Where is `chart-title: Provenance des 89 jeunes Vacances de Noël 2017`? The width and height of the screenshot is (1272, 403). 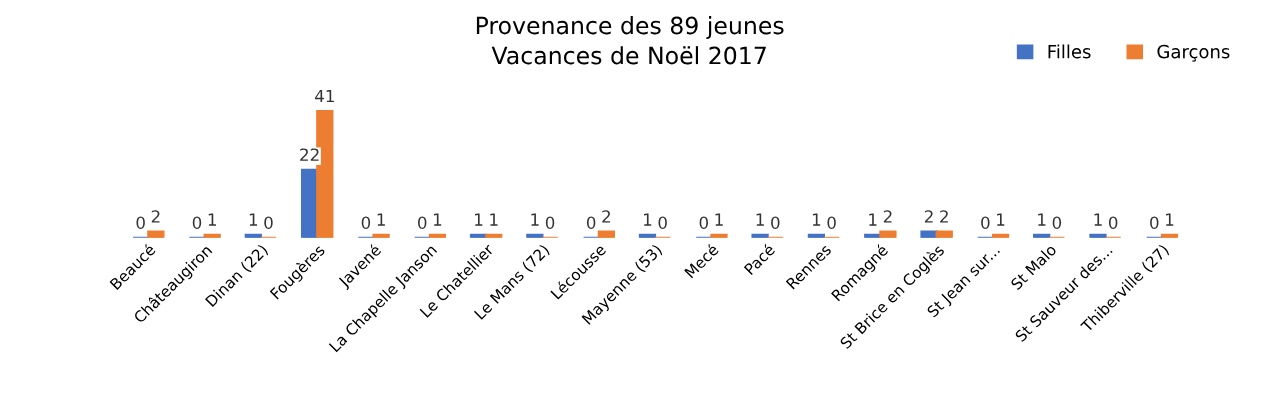 chart-title: Provenance des 89 jeunes Vacances de Noël 2017 is located at coordinates (630, 40).